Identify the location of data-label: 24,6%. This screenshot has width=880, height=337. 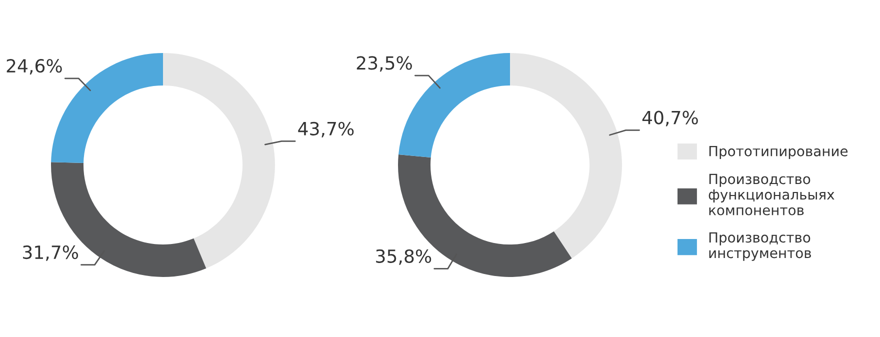
(34, 67).